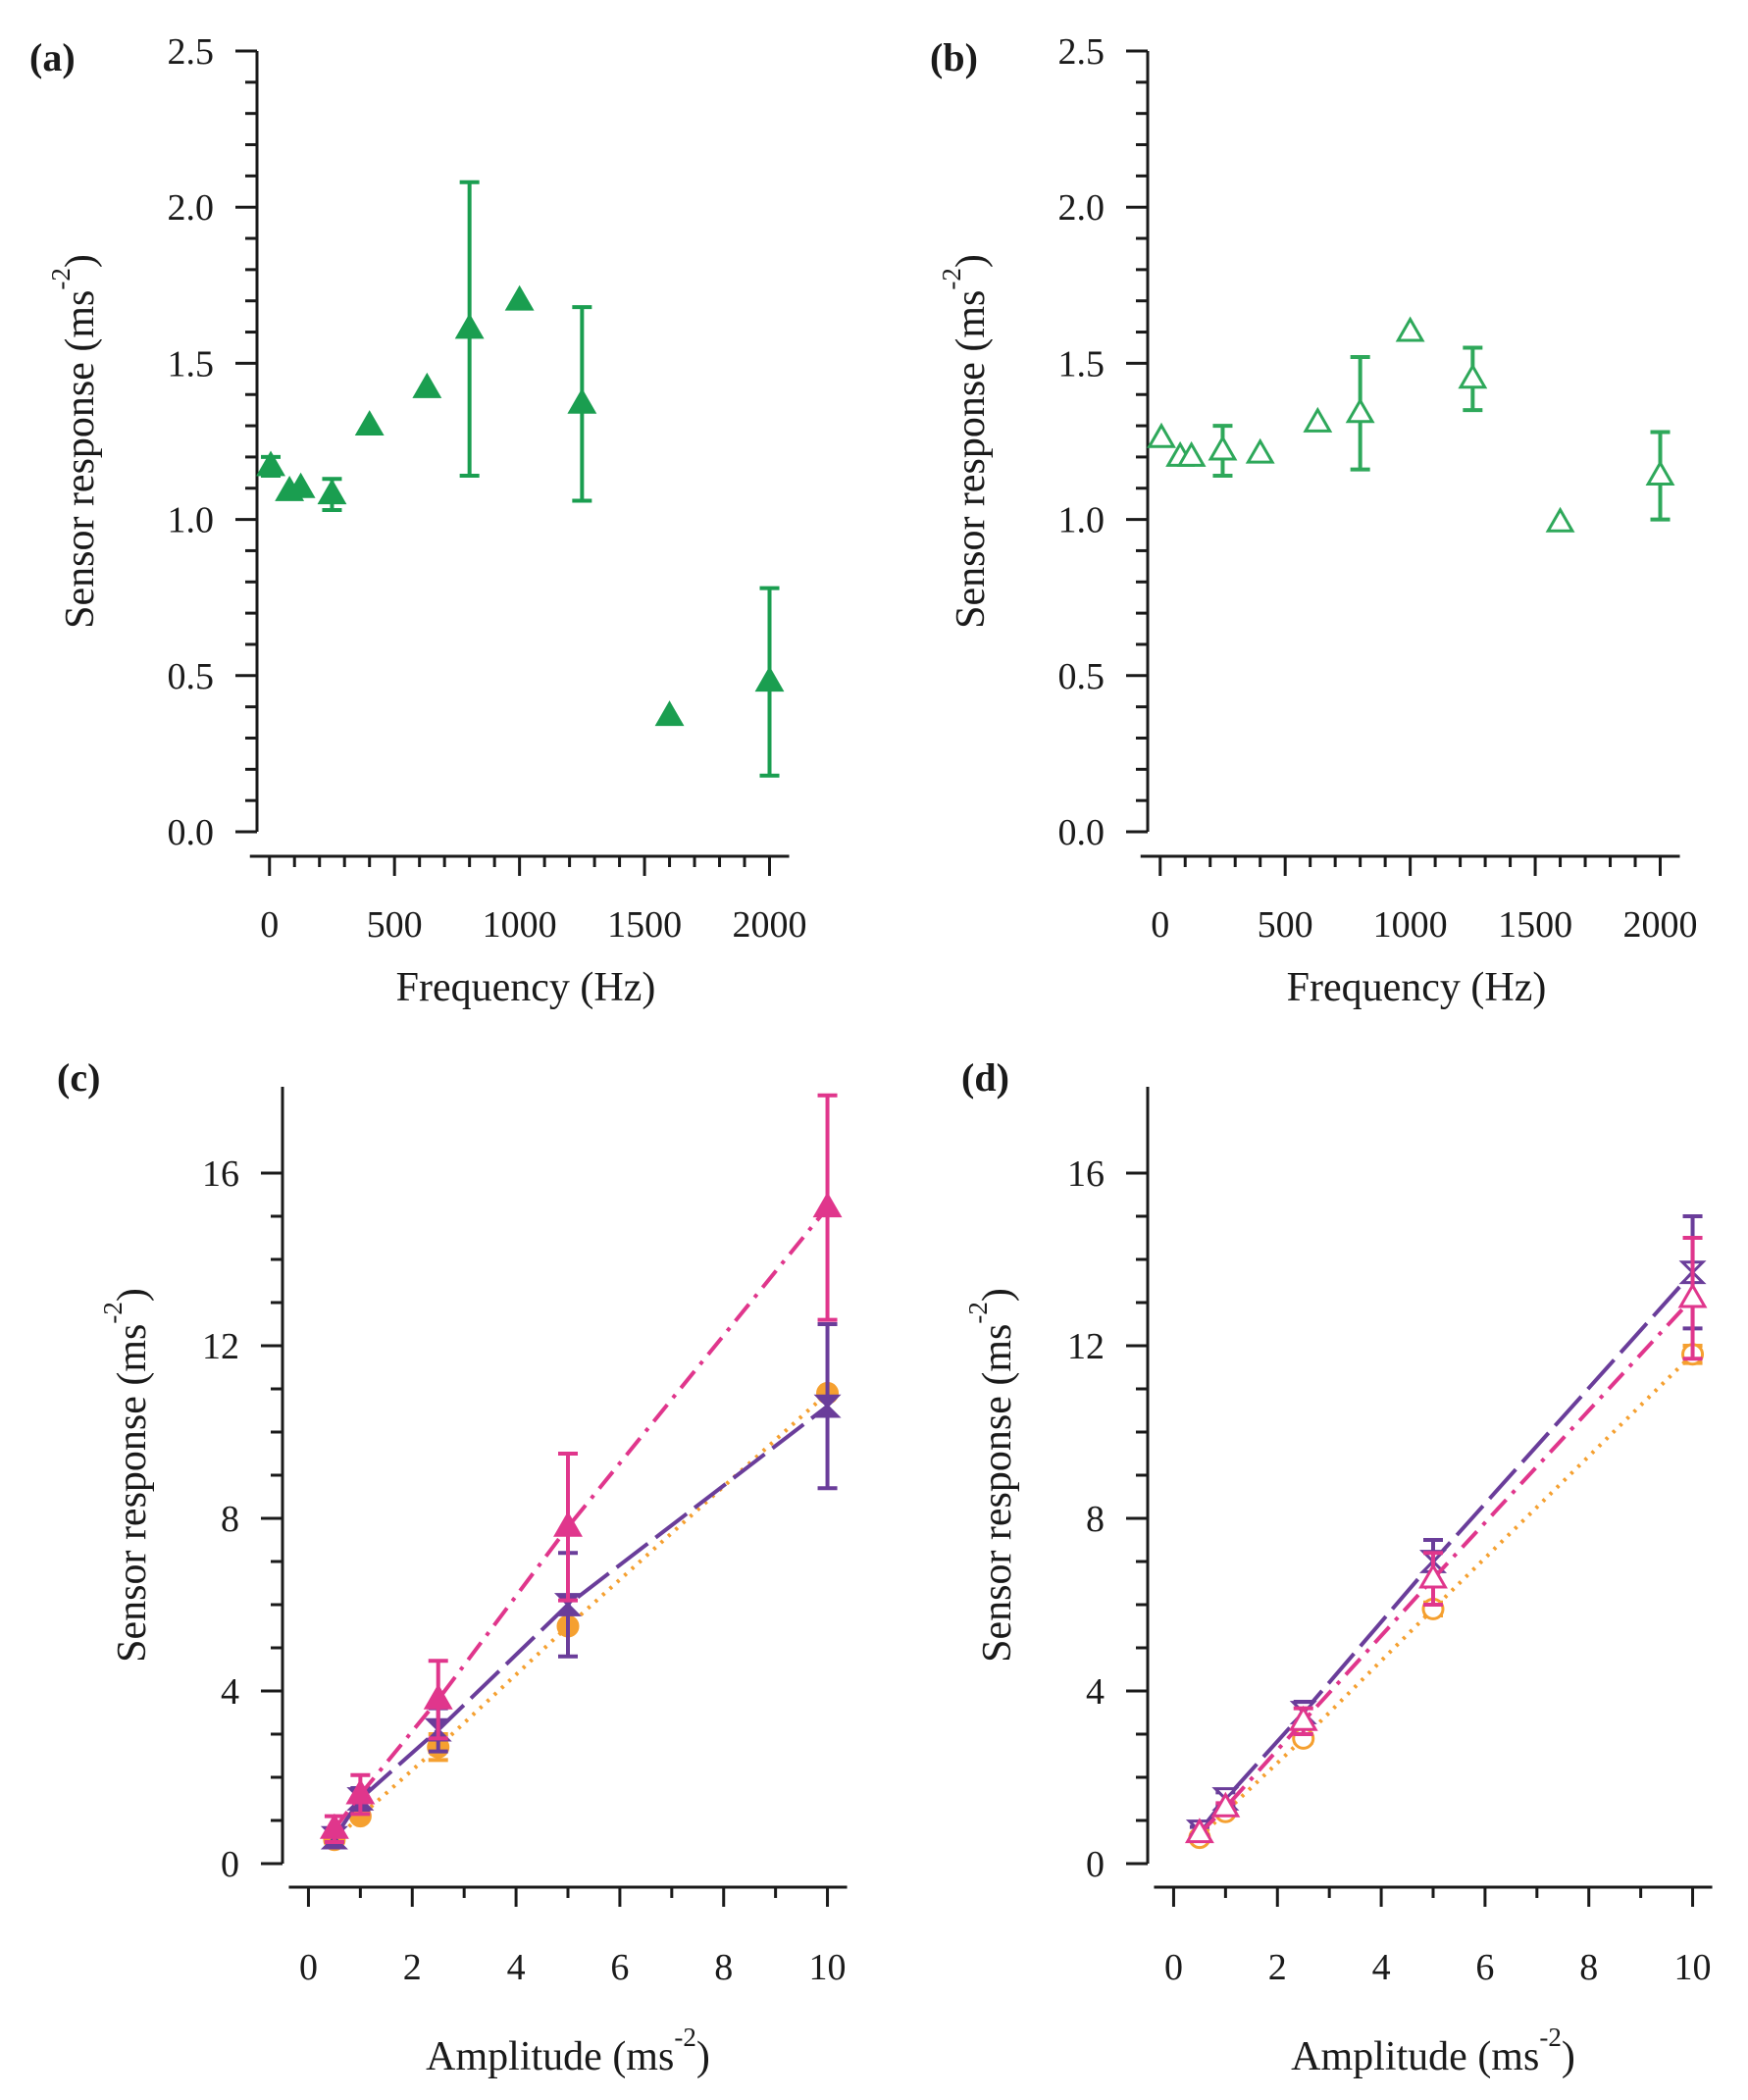 The image size is (1748, 2100). What do you see at coordinates (1086, 1174) in the screenshot?
I see `y-tick-label: 16` at bounding box center [1086, 1174].